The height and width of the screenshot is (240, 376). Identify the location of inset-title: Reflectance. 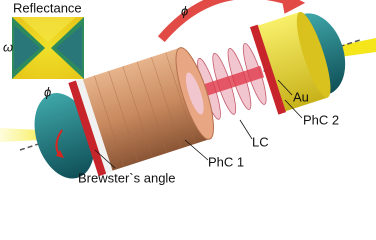
(47, 7).